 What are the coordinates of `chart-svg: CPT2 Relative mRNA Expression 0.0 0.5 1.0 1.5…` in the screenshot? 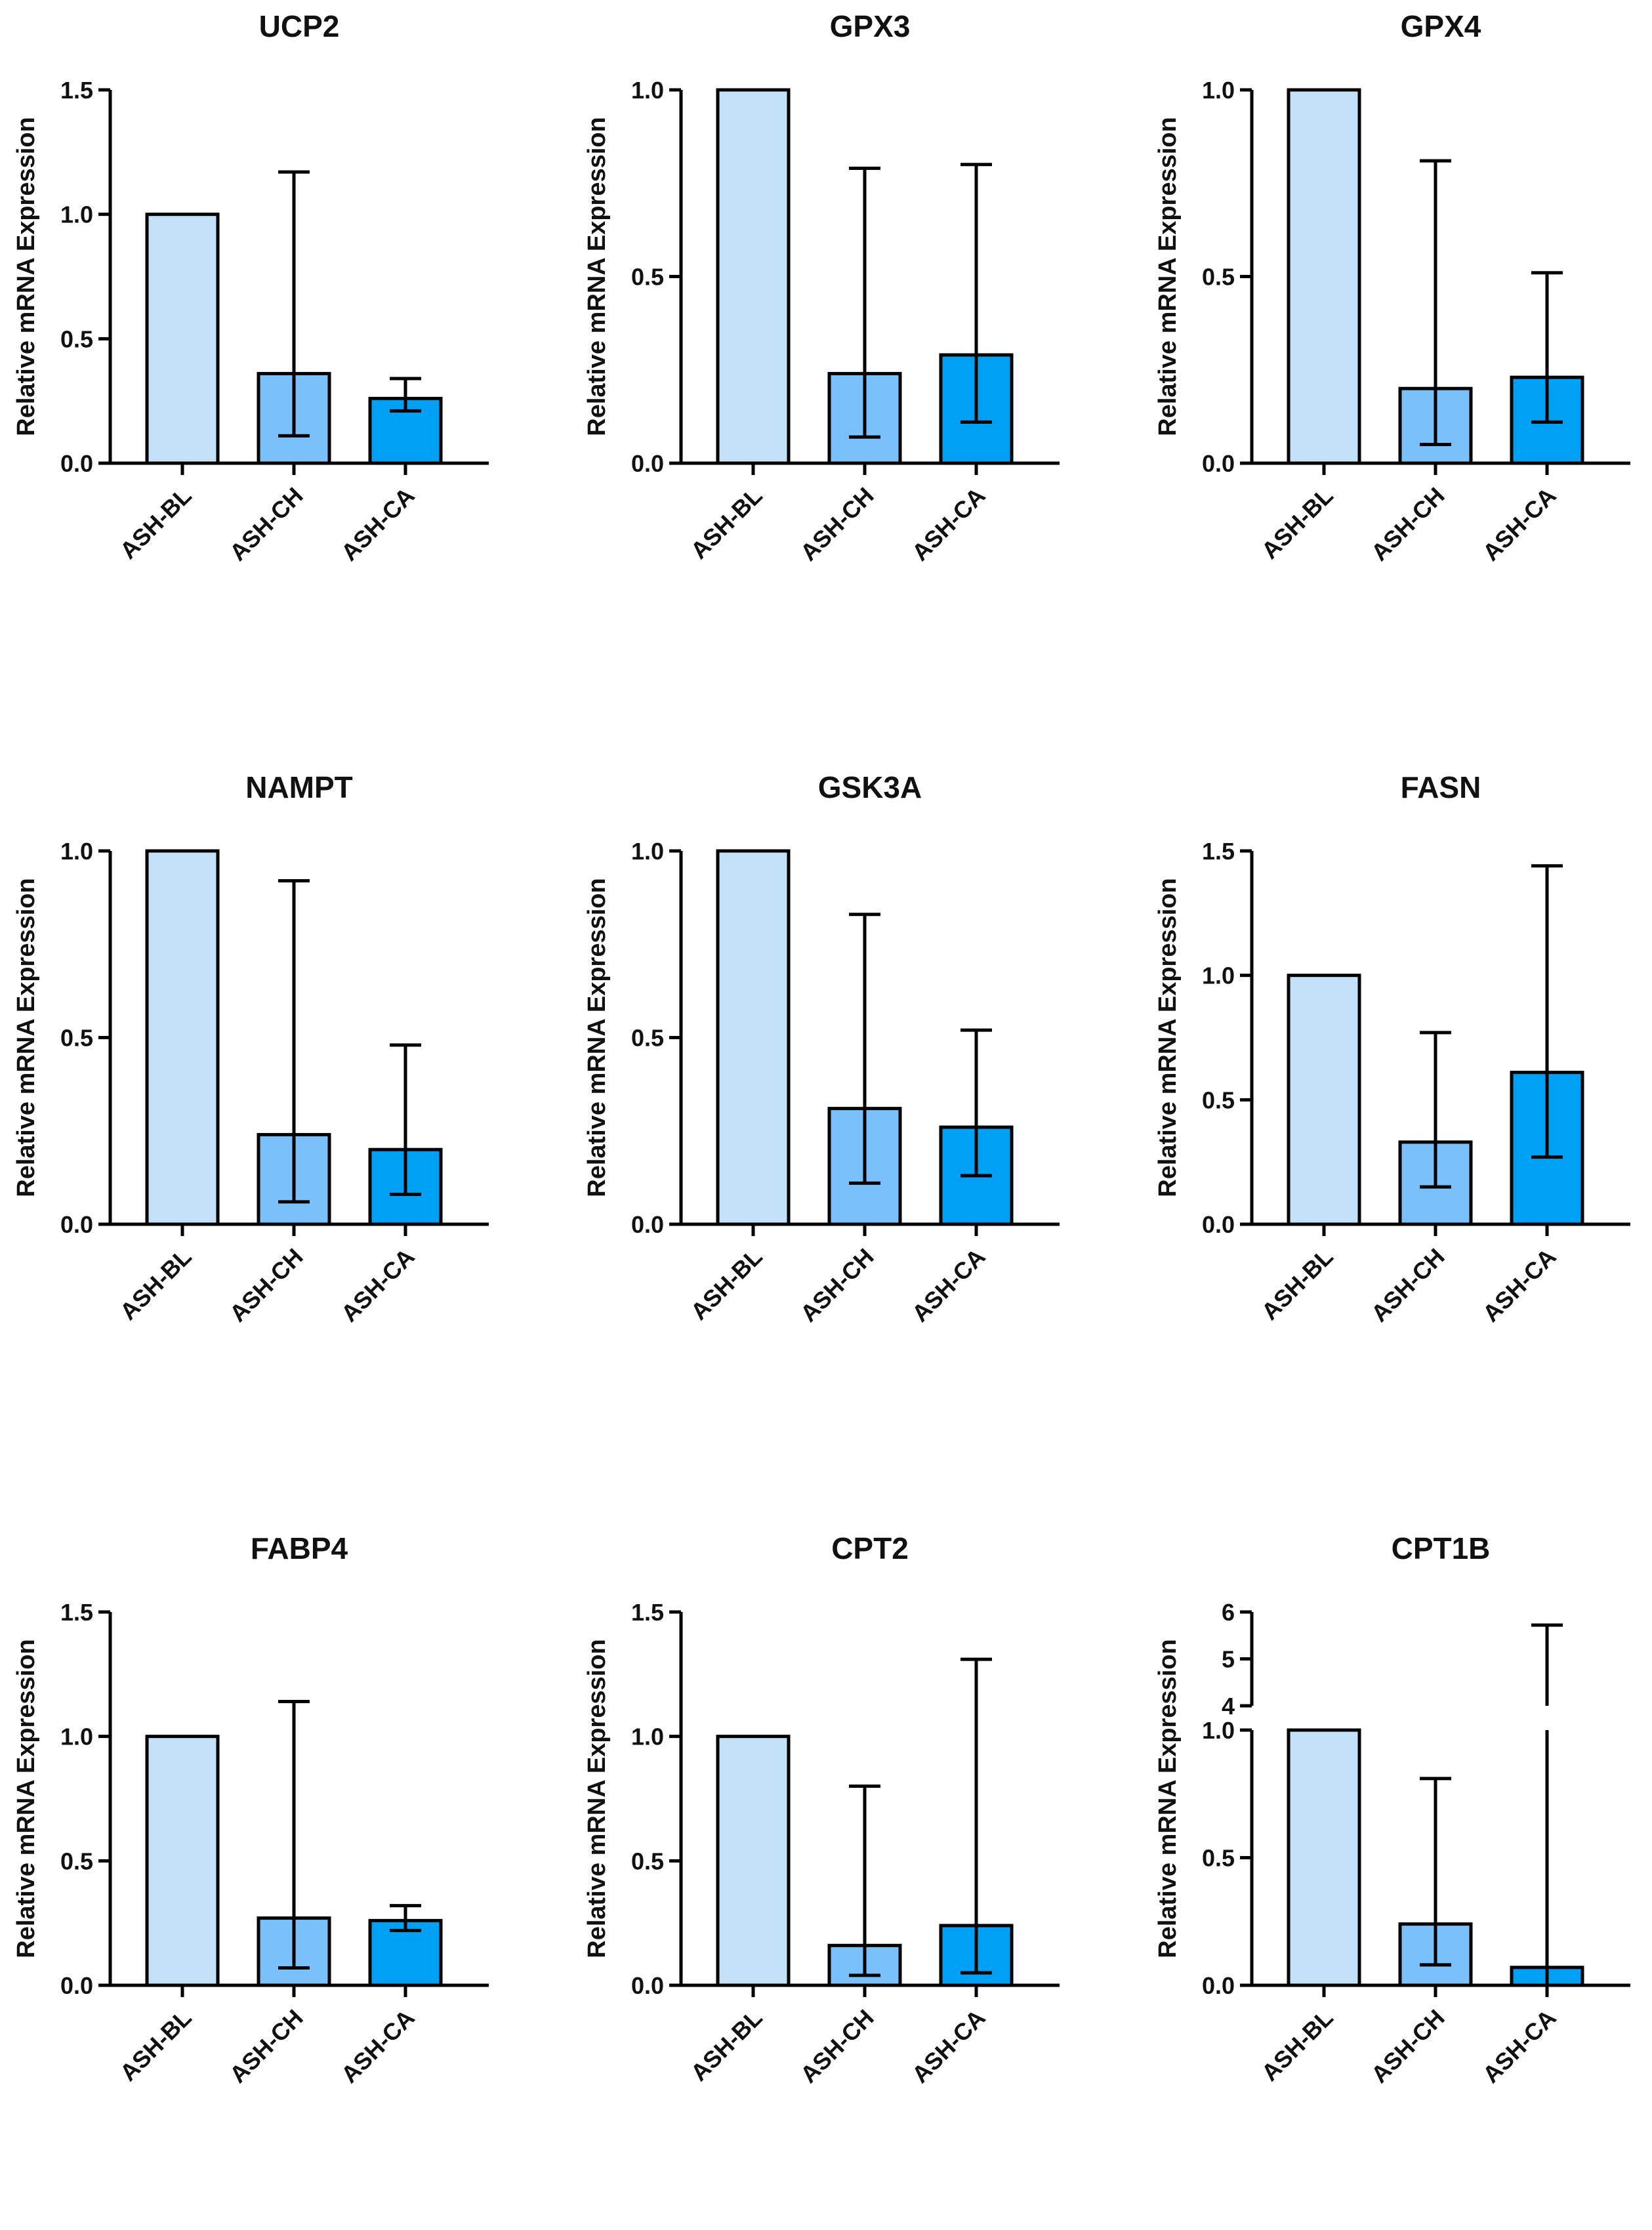 It's located at (821, 1809).